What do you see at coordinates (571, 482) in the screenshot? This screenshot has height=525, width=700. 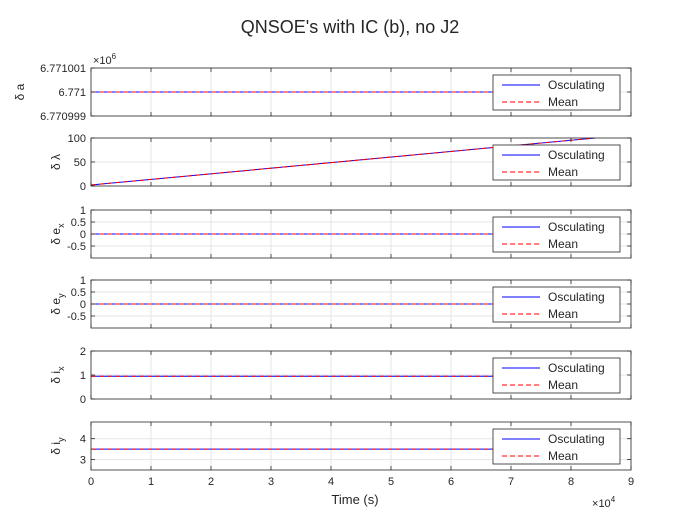 I see `x-tick-label: 8` at bounding box center [571, 482].